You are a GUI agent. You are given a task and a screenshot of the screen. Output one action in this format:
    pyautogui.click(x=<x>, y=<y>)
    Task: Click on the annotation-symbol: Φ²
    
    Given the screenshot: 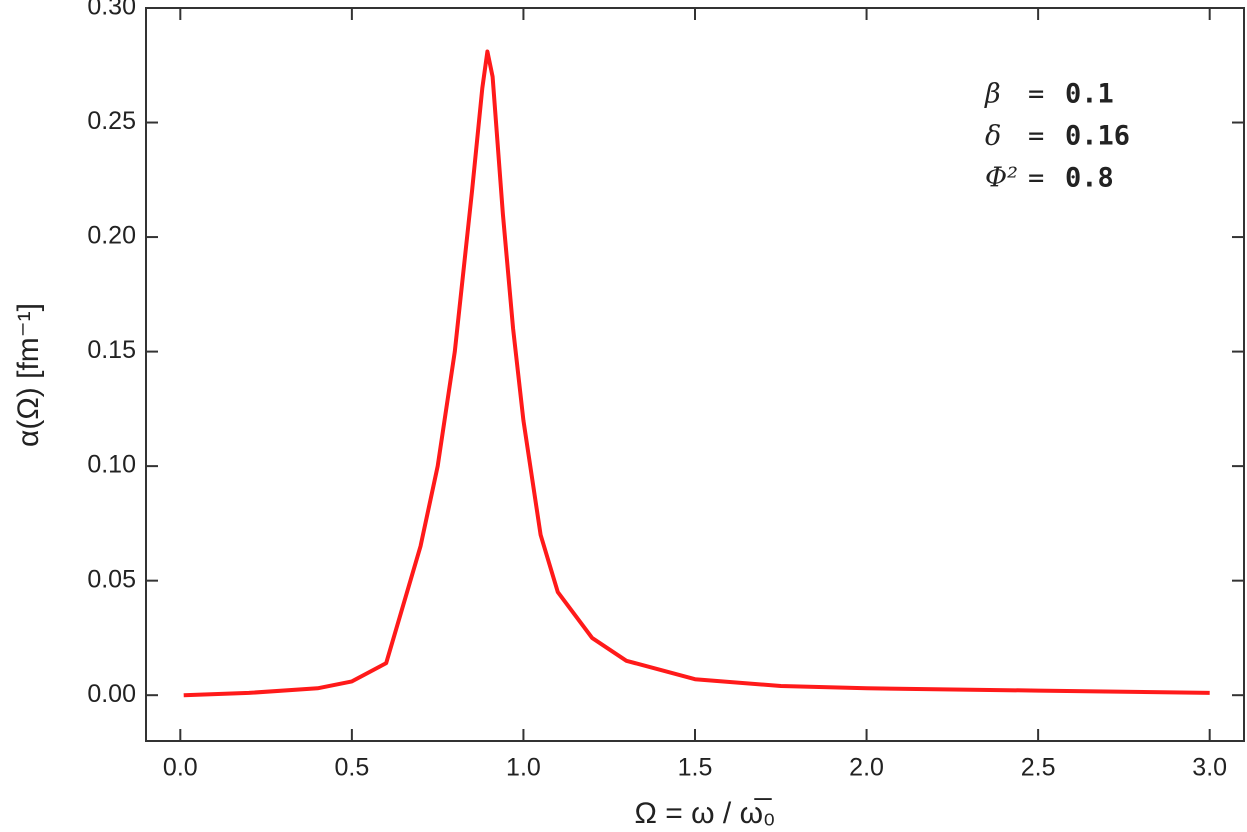 What is the action you would take?
    pyautogui.click(x=1001, y=178)
    